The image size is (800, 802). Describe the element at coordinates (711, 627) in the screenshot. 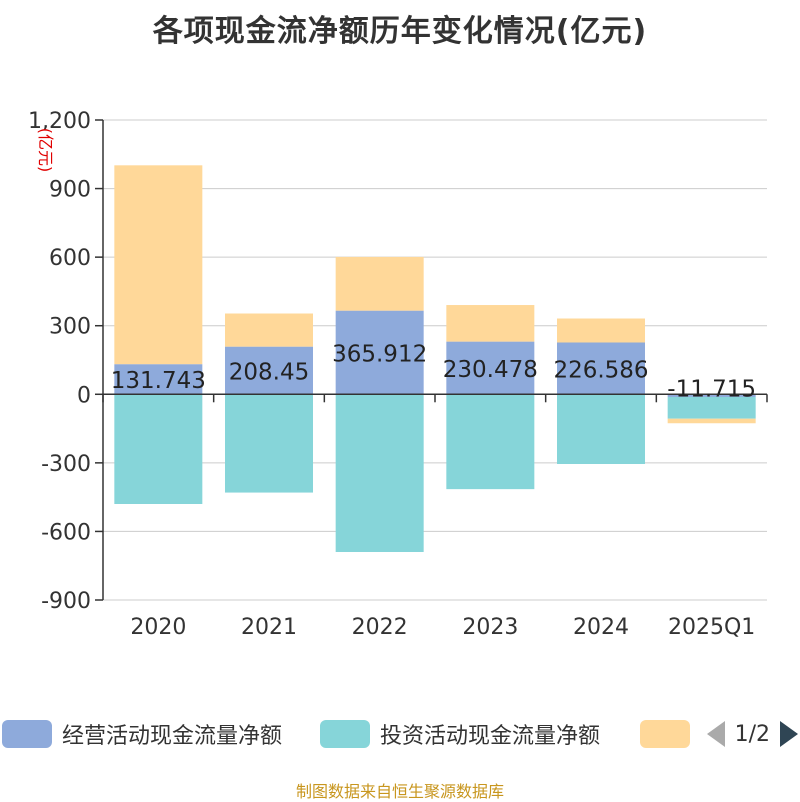

I see `x-tick-label: 2025Q1` at that location.